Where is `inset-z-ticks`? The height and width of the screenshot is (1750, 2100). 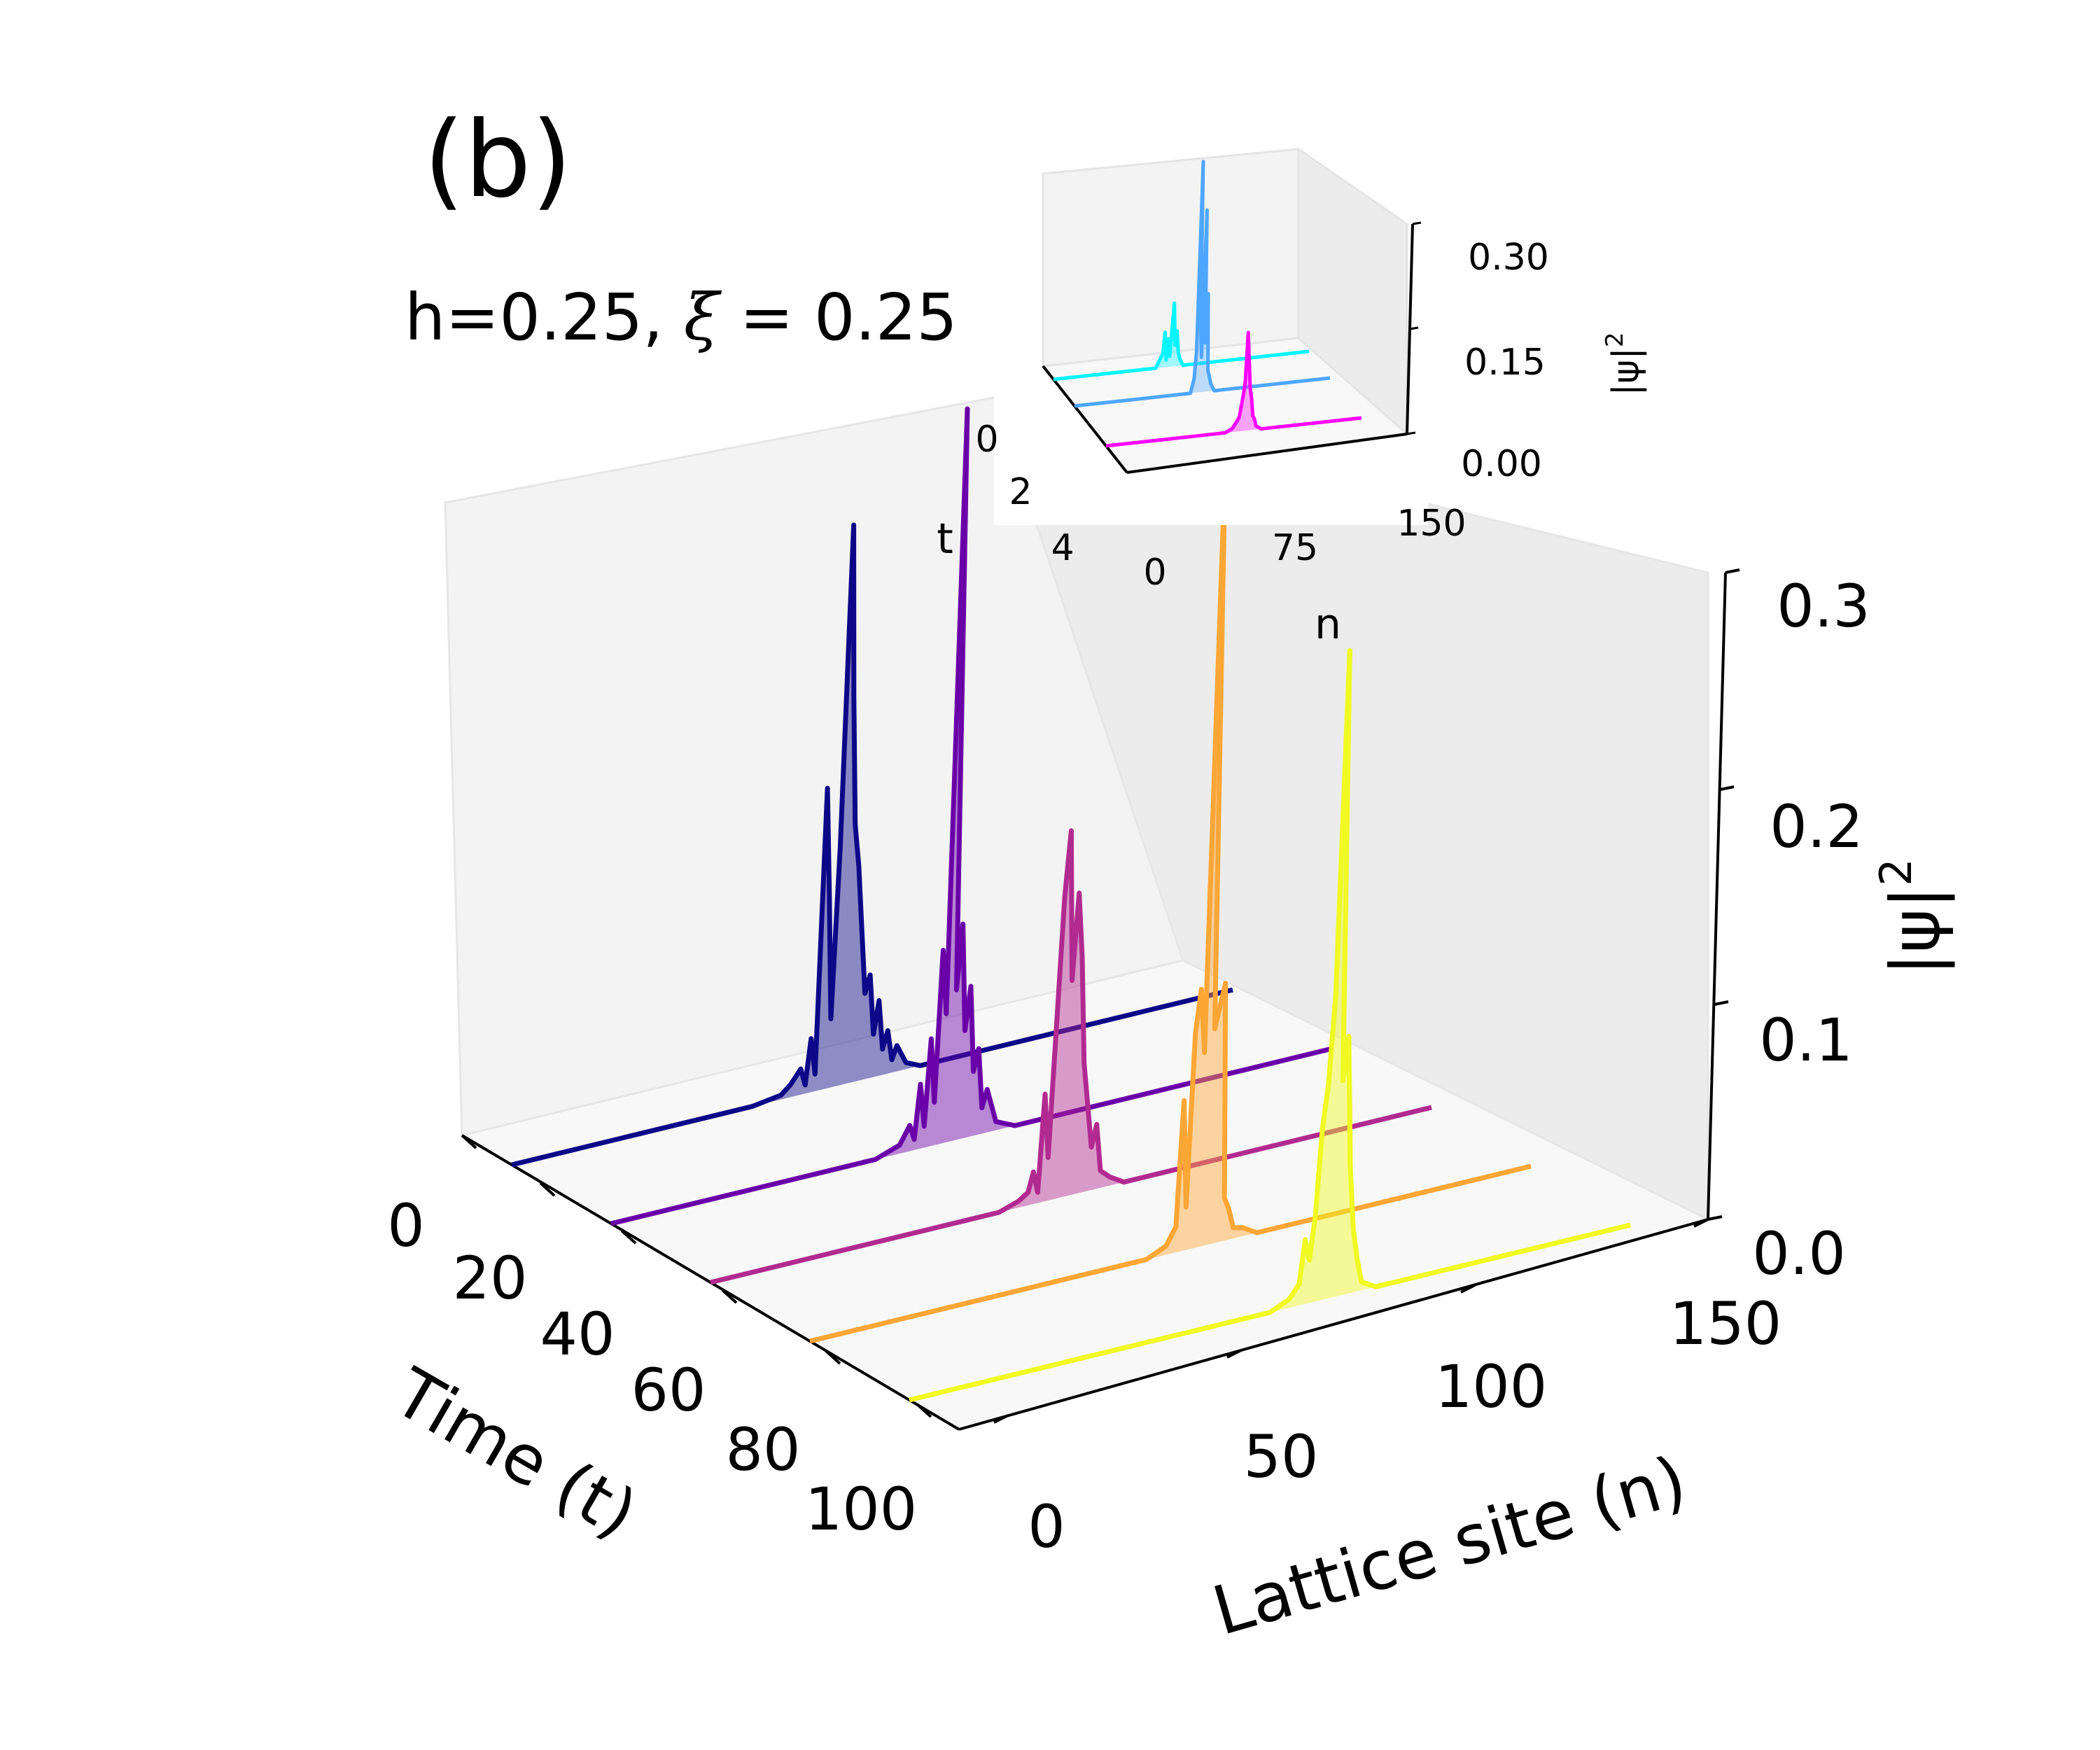
inset-z-ticks is located at coordinates (1414, 328).